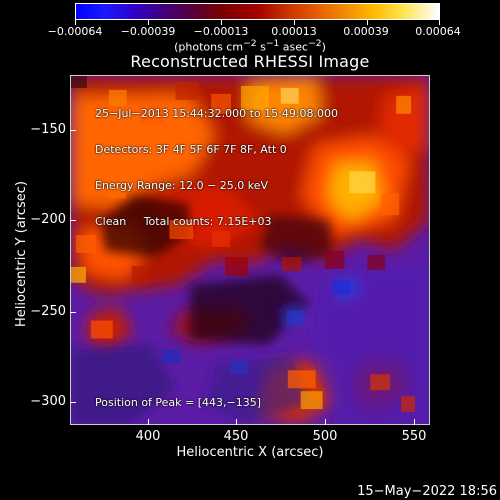  Describe the element at coordinates (315, 43) in the screenshot. I see `colorbar-units-exp3: −2` at that location.